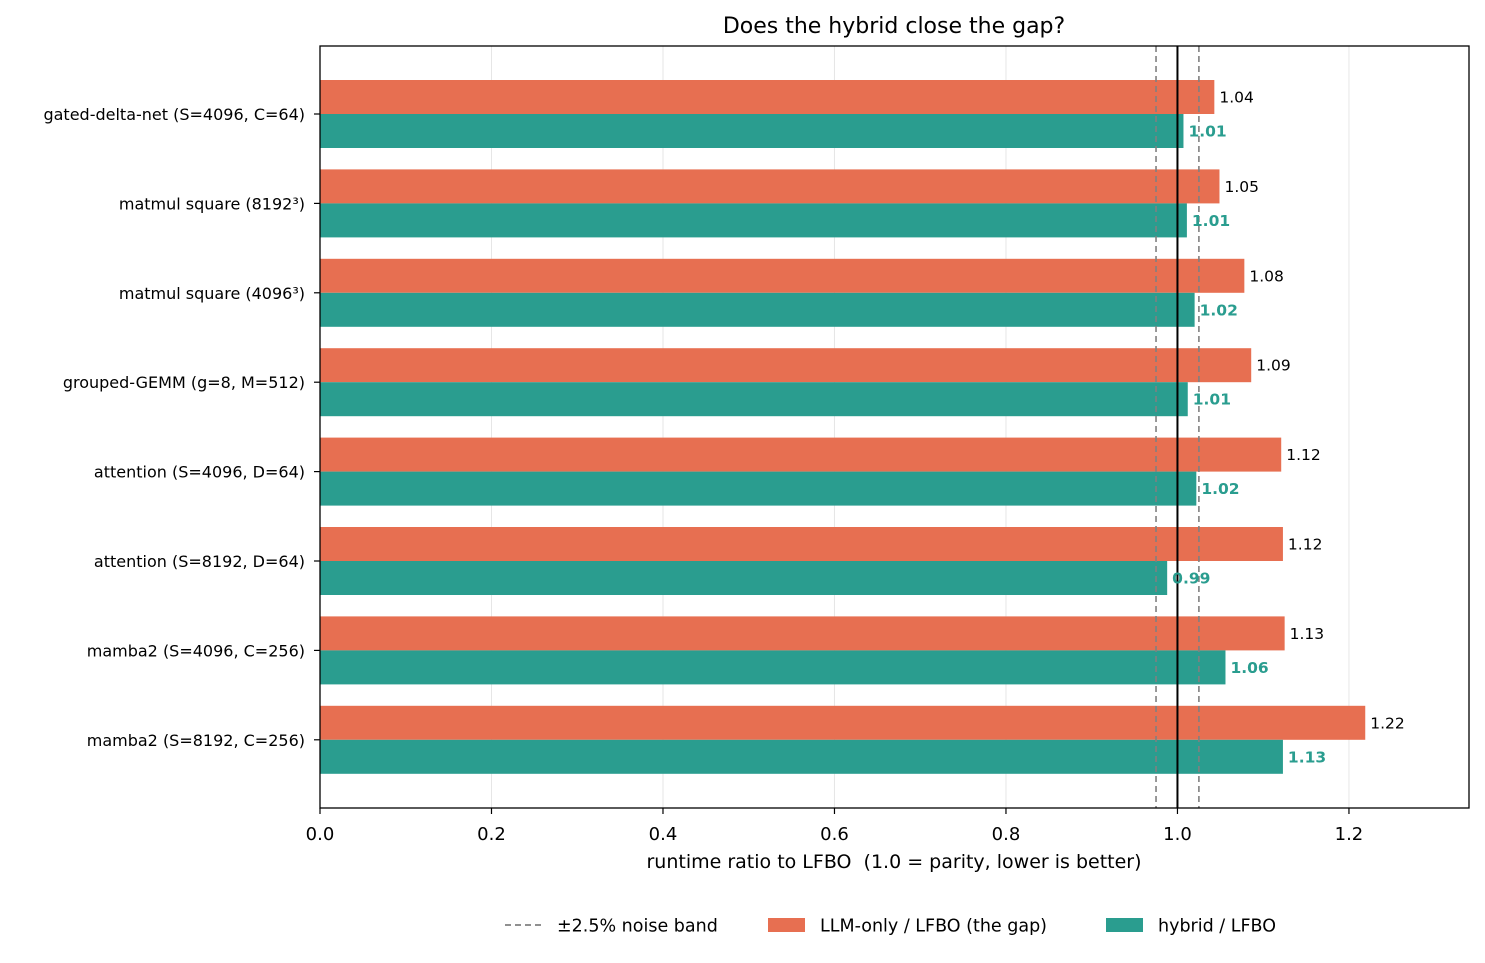  Describe the element at coordinates (184, 382) in the screenshot. I see `y-tick-label: grouped-GEMM (g=8, M=512)` at that location.